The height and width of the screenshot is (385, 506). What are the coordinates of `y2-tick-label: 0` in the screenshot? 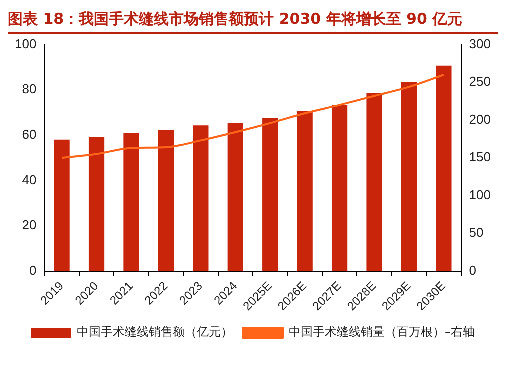 It's located at (473, 270).